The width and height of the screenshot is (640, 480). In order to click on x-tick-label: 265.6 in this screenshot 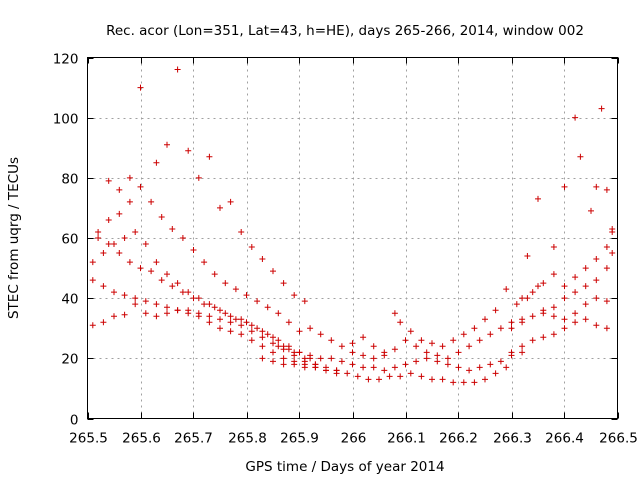, I will do `click(141, 439)`.